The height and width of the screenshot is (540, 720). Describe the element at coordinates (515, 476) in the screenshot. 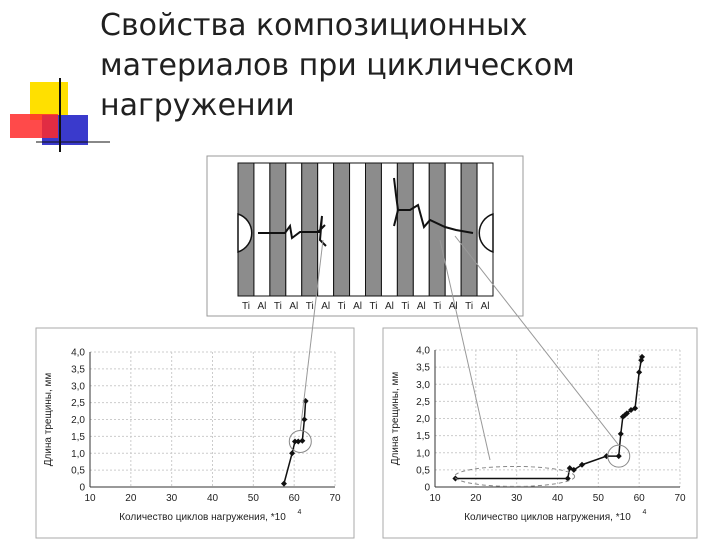

I see `highlight-ellipse` at that location.